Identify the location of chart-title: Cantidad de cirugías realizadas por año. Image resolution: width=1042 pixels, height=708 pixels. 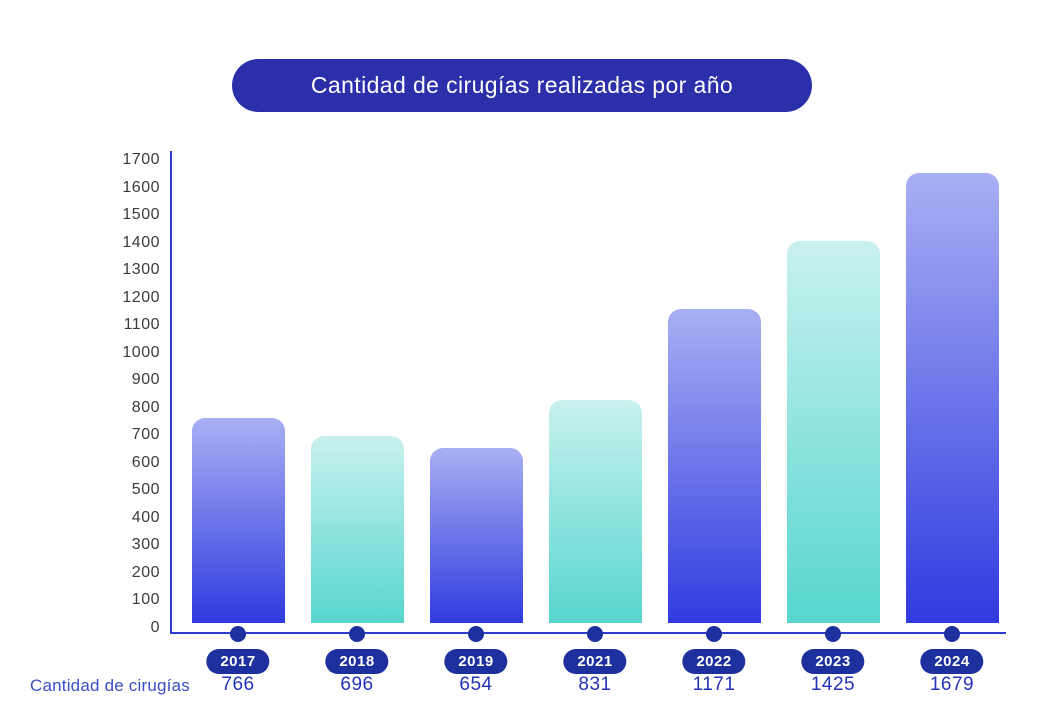
(522, 85).